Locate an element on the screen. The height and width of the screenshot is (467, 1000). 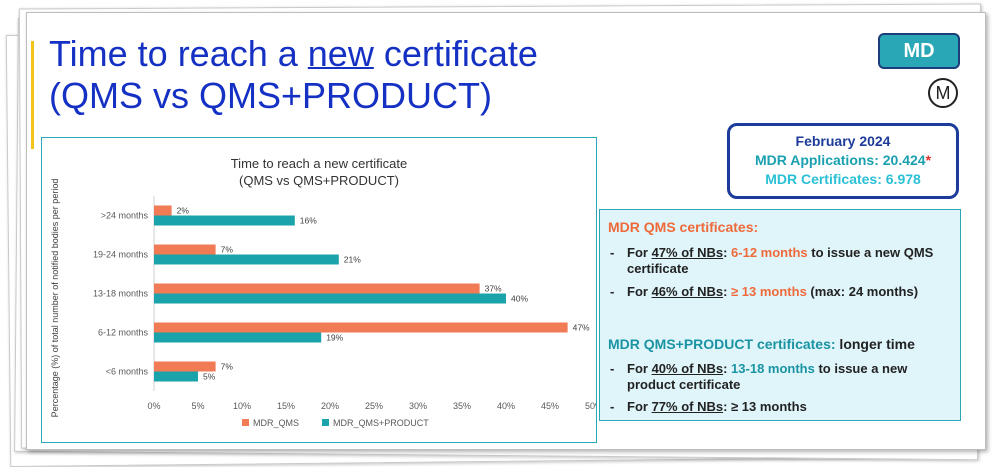
category-label: 6-12 months is located at coordinates (123, 333).